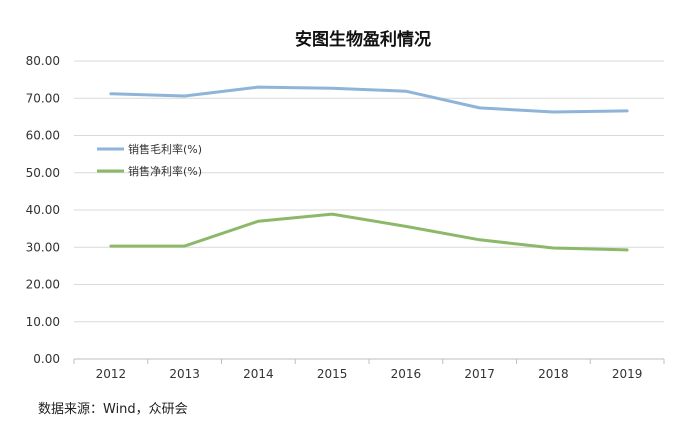 The height and width of the screenshot is (434, 690). I want to click on x-tick-label: 2014, so click(258, 374).